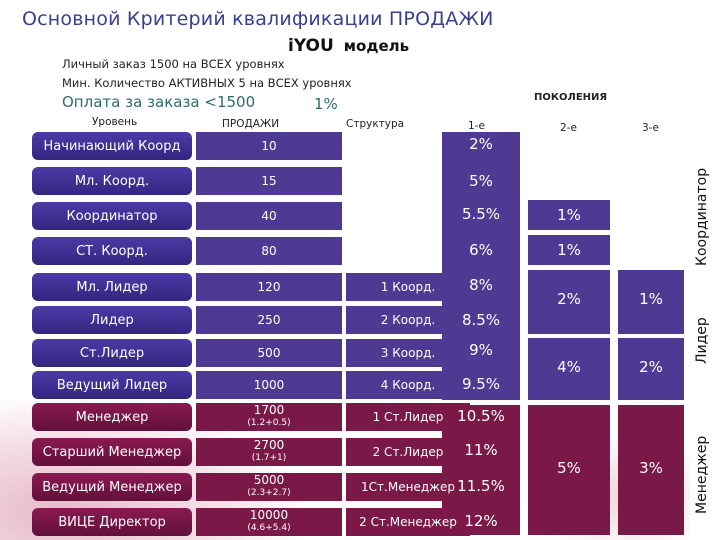 This screenshot has height=540, width=720. I want to click on sales-value: 5000, so click(269, 480).